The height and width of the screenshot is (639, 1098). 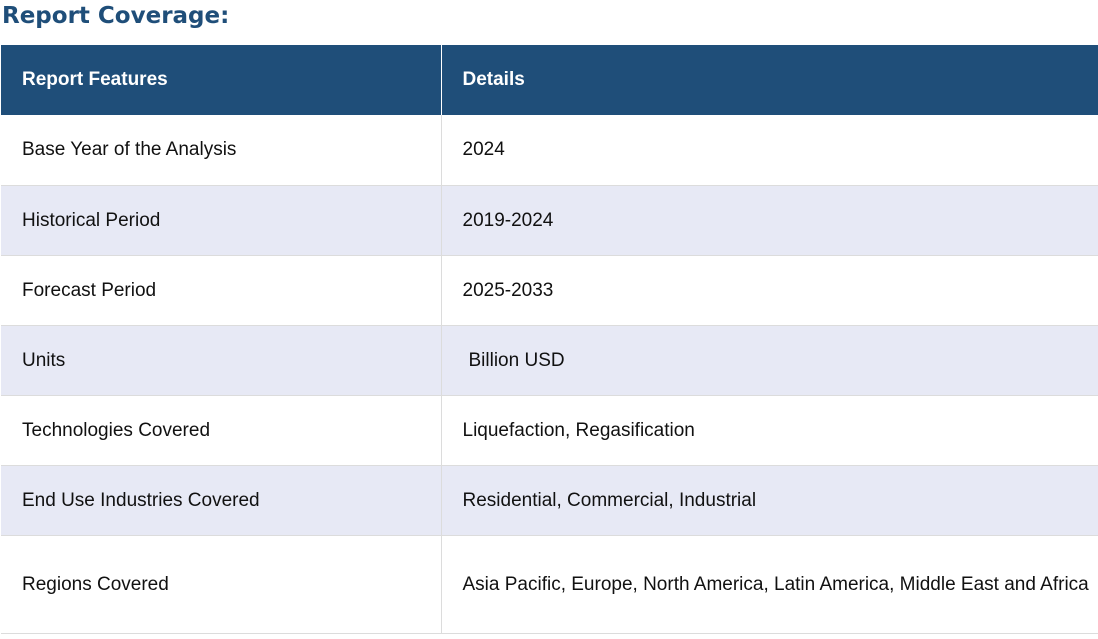 I want to click on table-row: Forecast Period 2025-2033, so click(x=549, y=290).